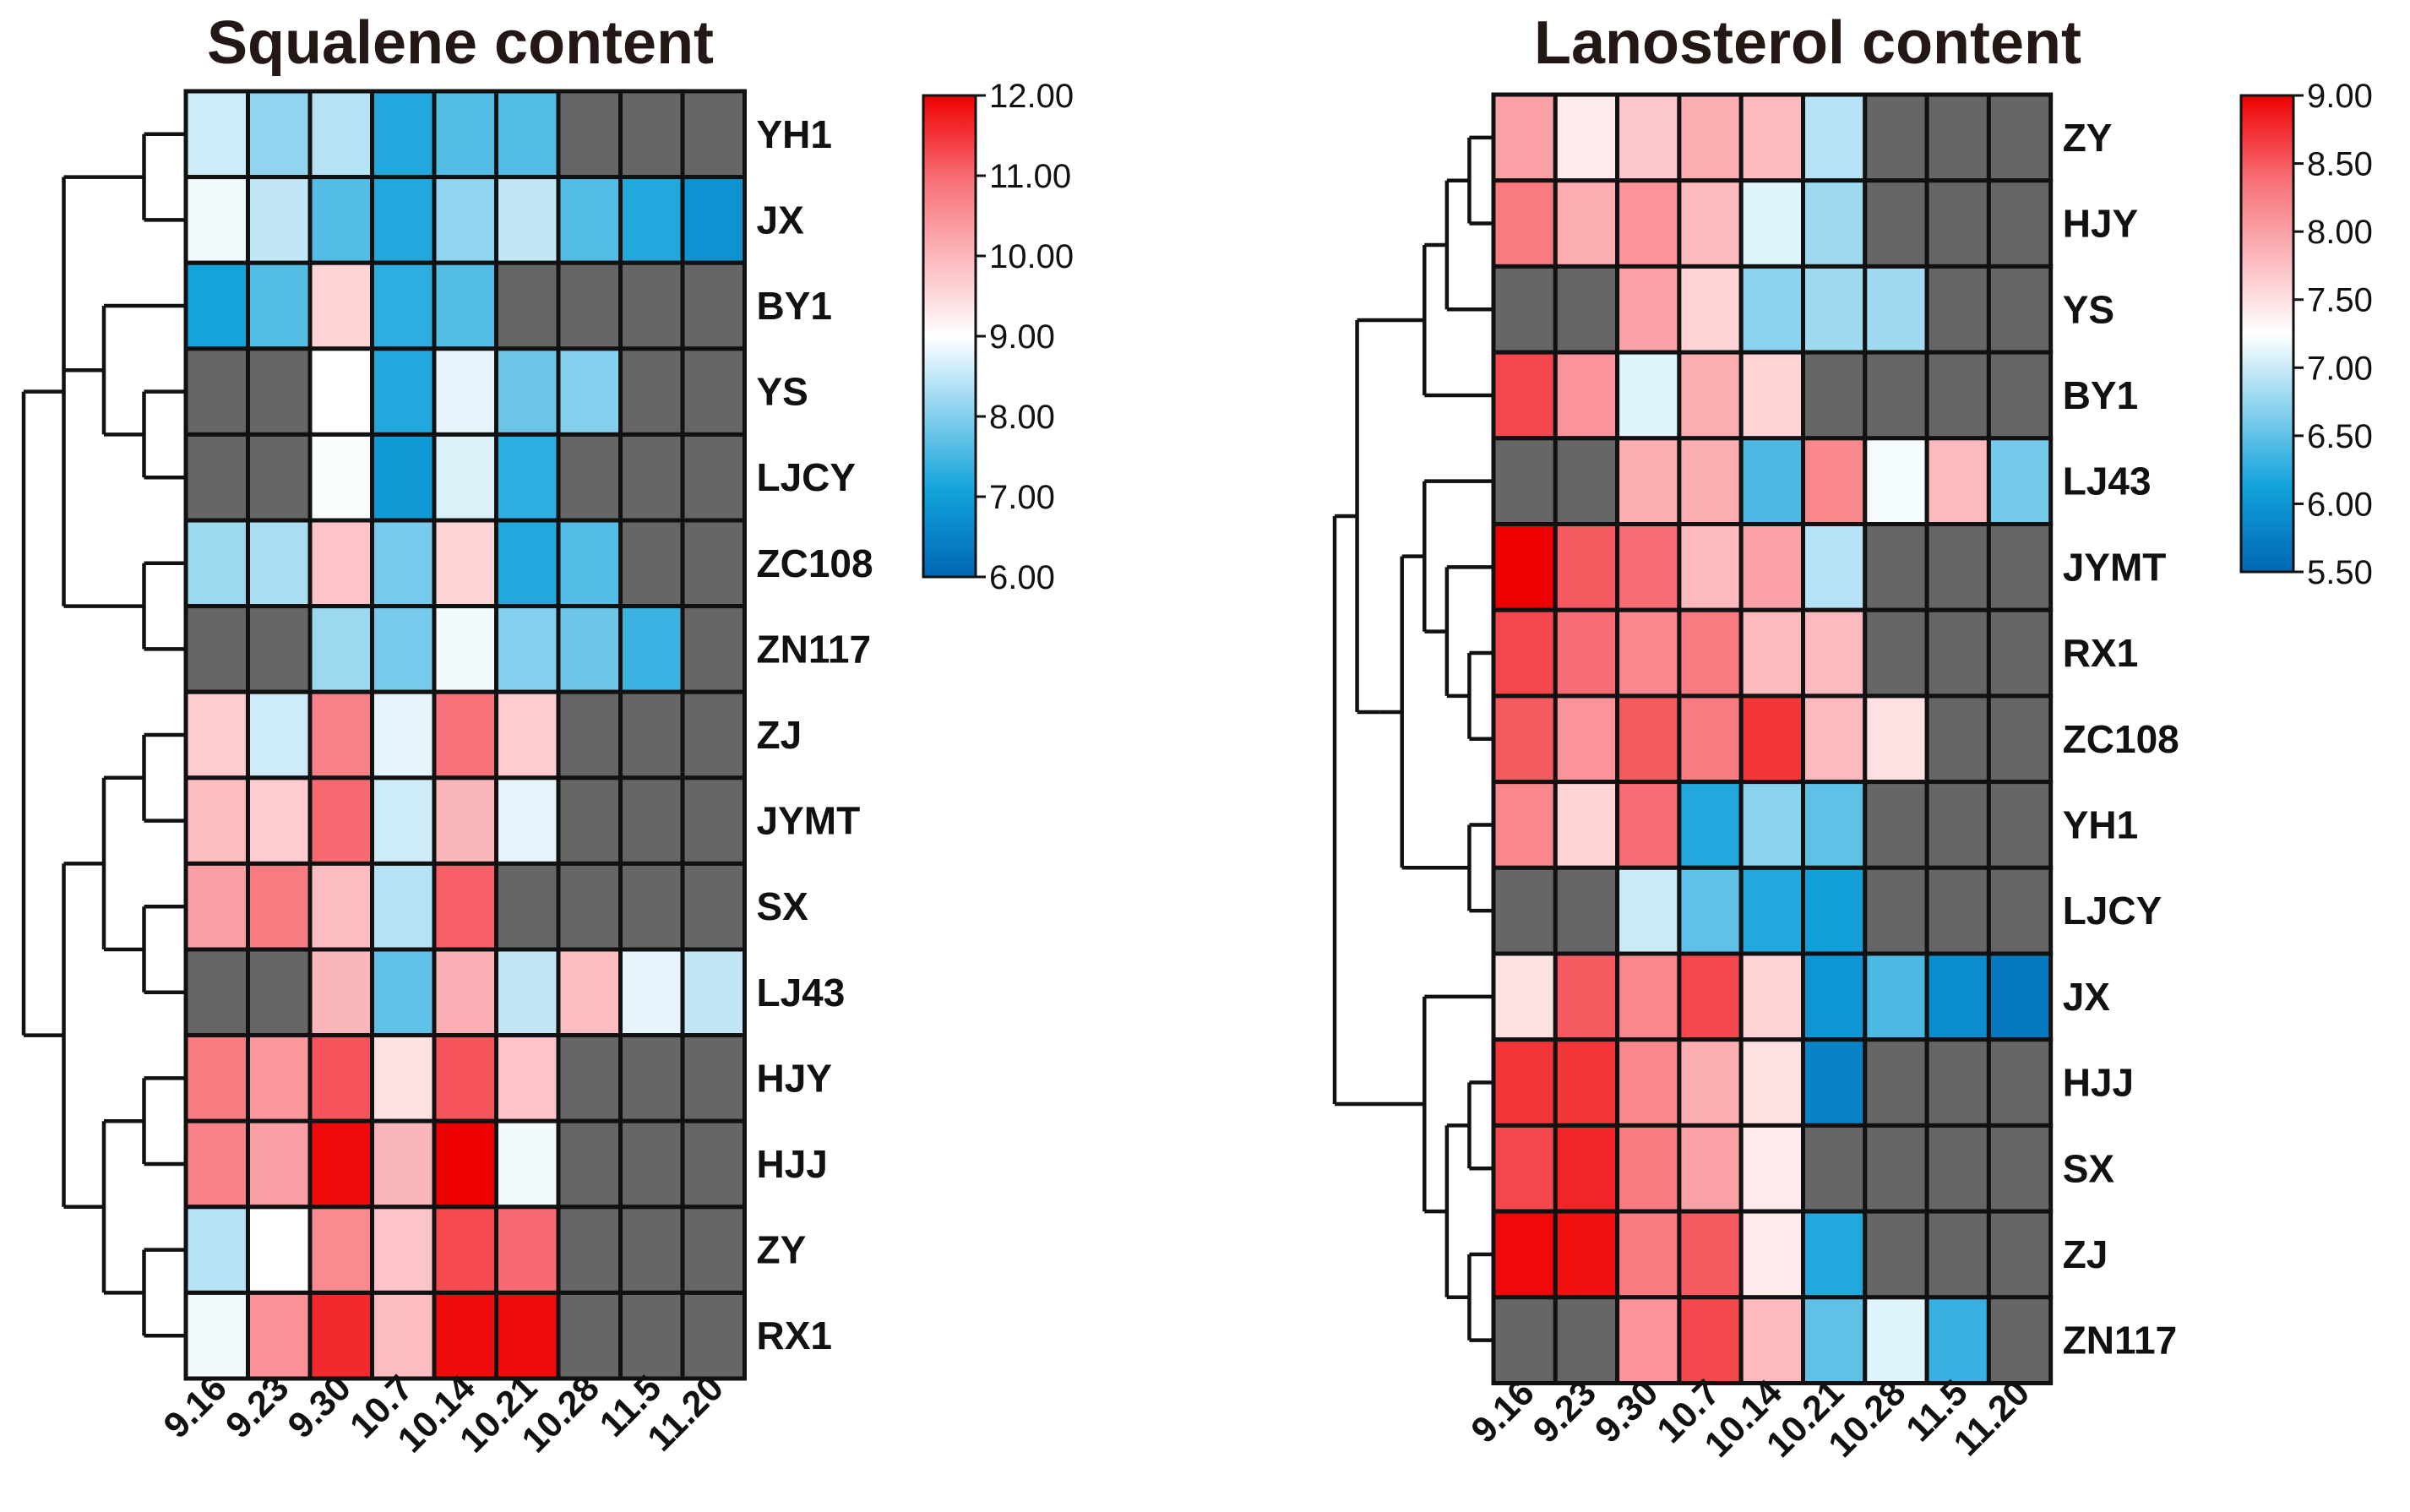 Image resolution: width=2410 pixels, height=1512 pixels. Describe the element at coordinates (2100, 653) in the screenshot. I see `row-label: RX1` at that location.